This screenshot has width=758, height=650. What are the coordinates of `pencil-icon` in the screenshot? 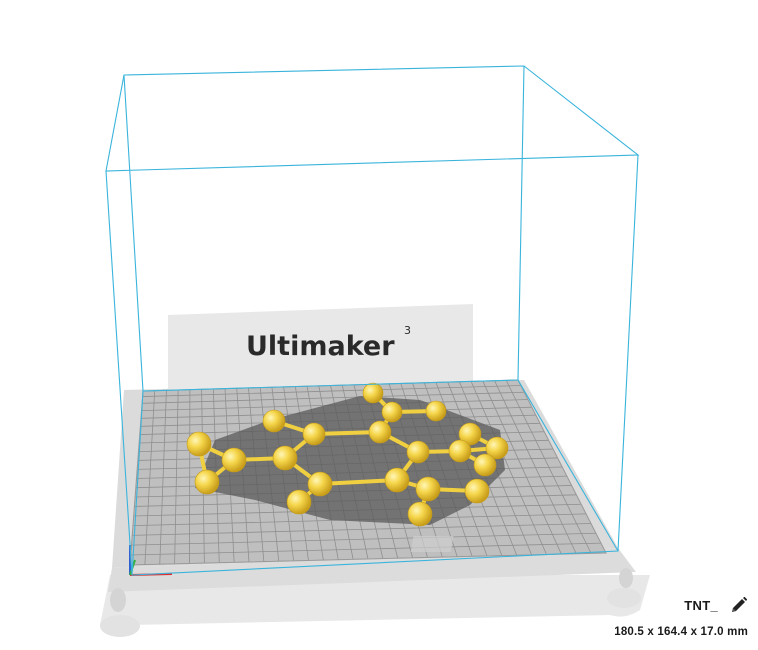 It's located at (739, 605).